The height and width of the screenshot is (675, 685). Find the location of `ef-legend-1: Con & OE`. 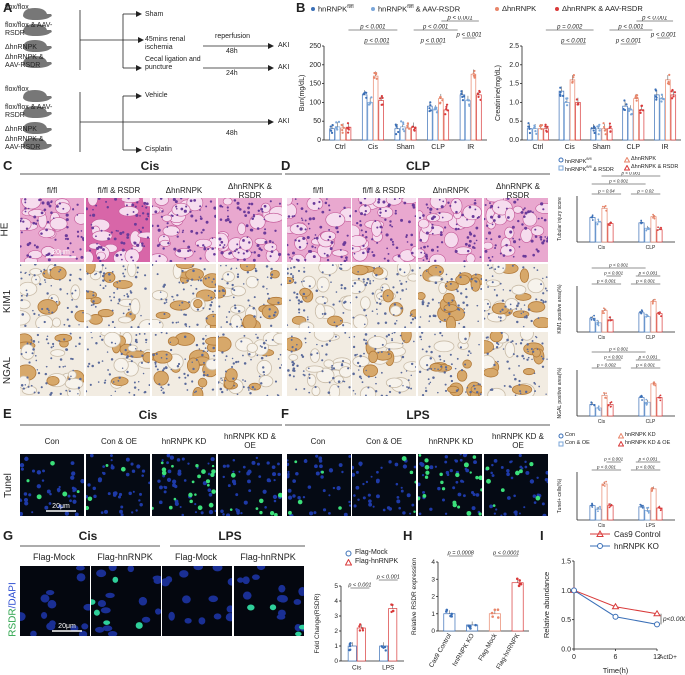

ef-legend-1: Con & OE is located at coordinates (577, 443).